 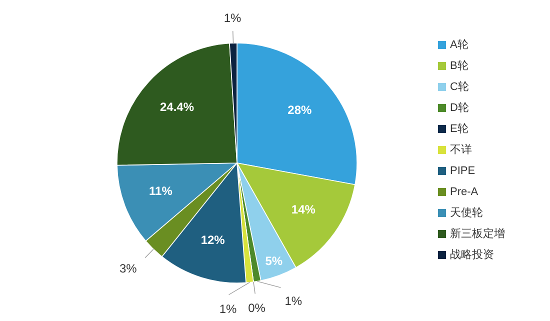 I want to click on data-label: 28%, so click(x=300, y=109).